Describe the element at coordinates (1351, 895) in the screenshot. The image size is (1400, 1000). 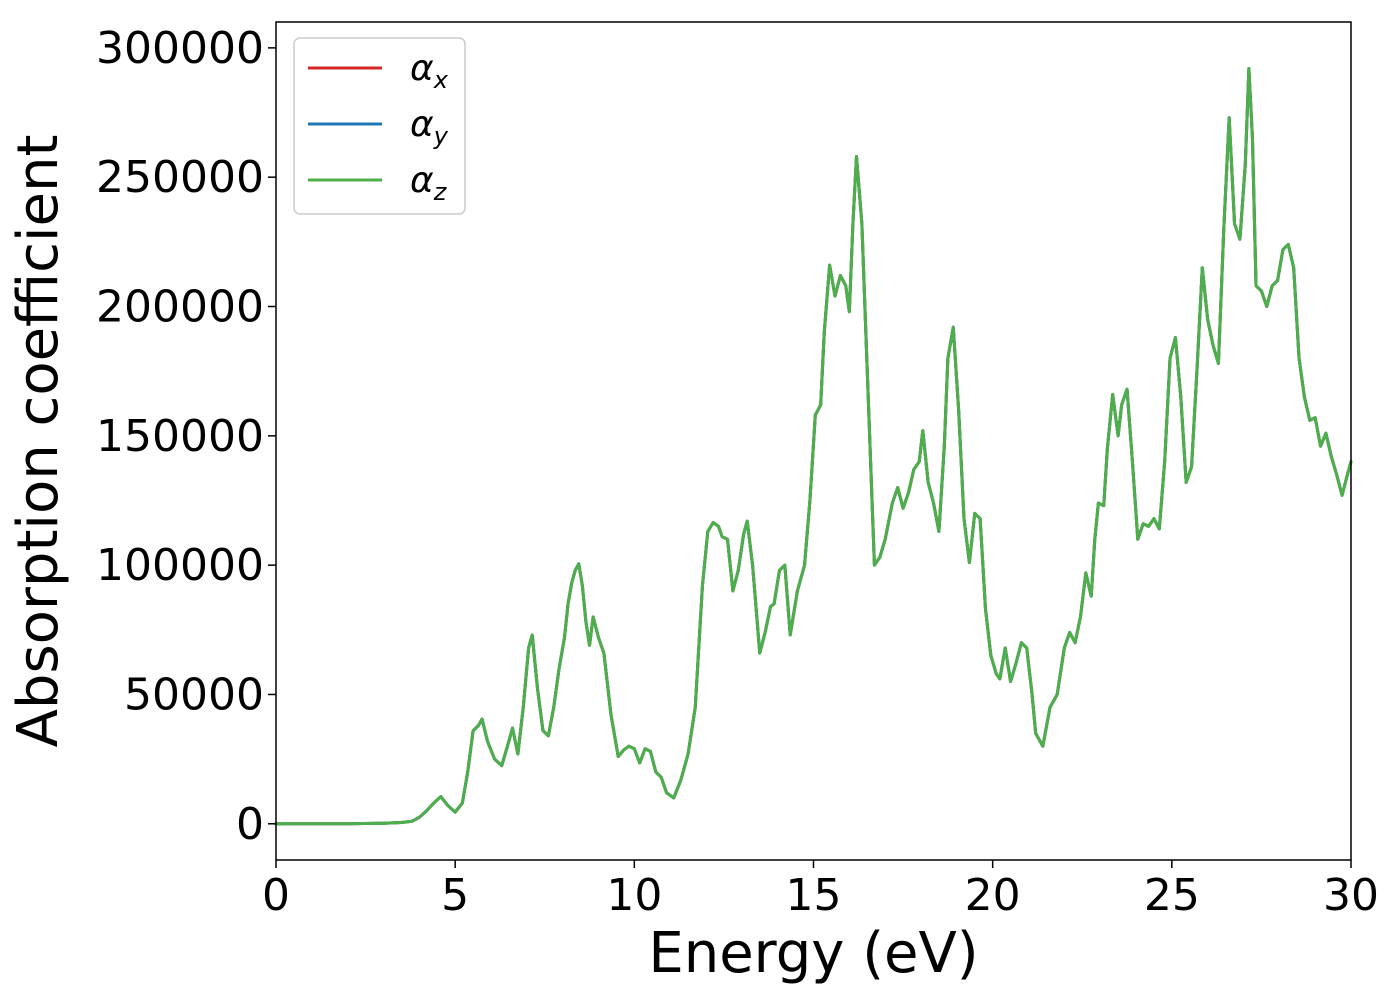
I see `x-tick-label: 30` at that location.